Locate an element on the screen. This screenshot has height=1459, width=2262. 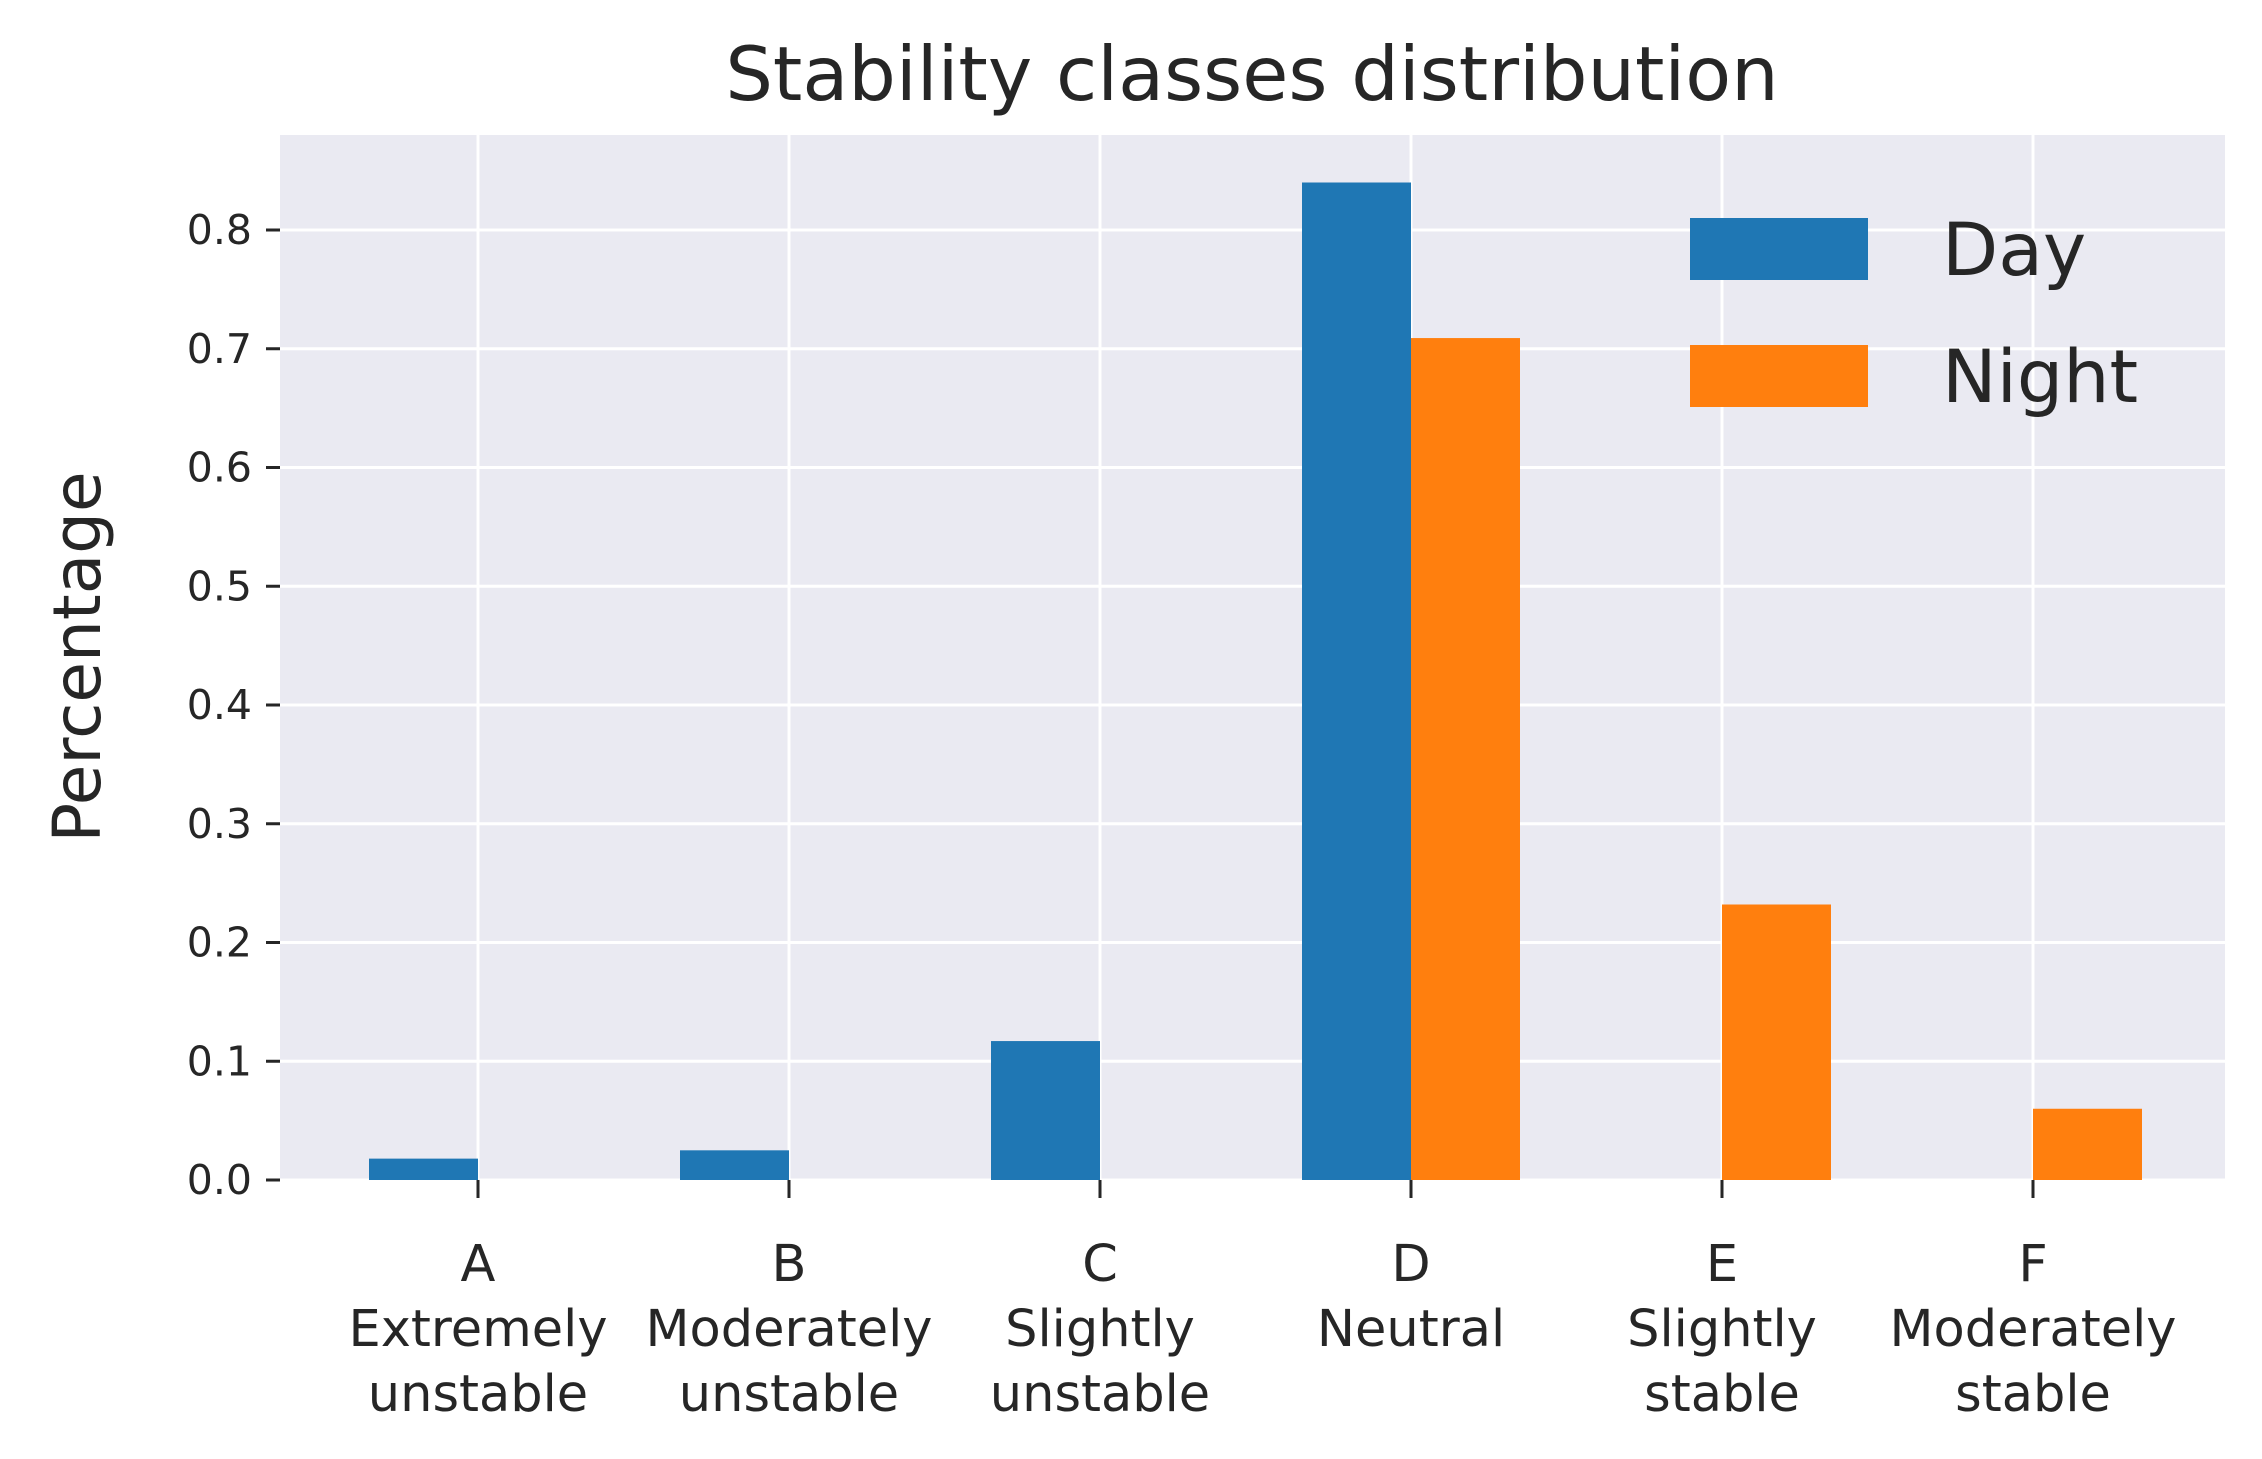
y-tick-label: 0.4 is located at coordinates (219, 705).